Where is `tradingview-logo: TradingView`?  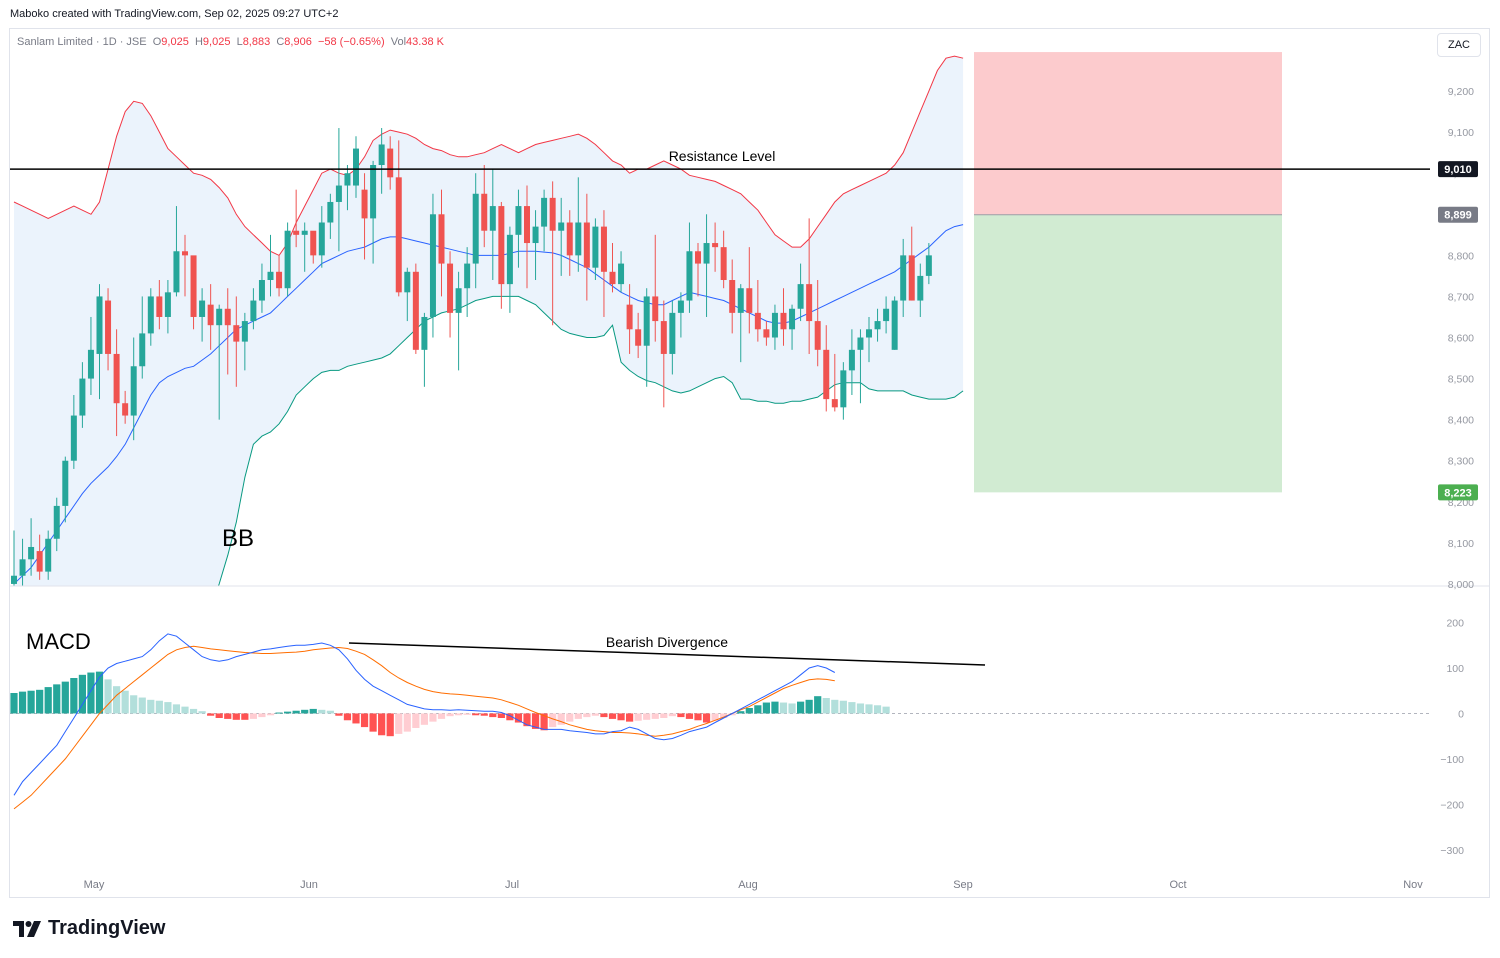 tradingview-logo: TradingView is located at coordinates (88, 928).